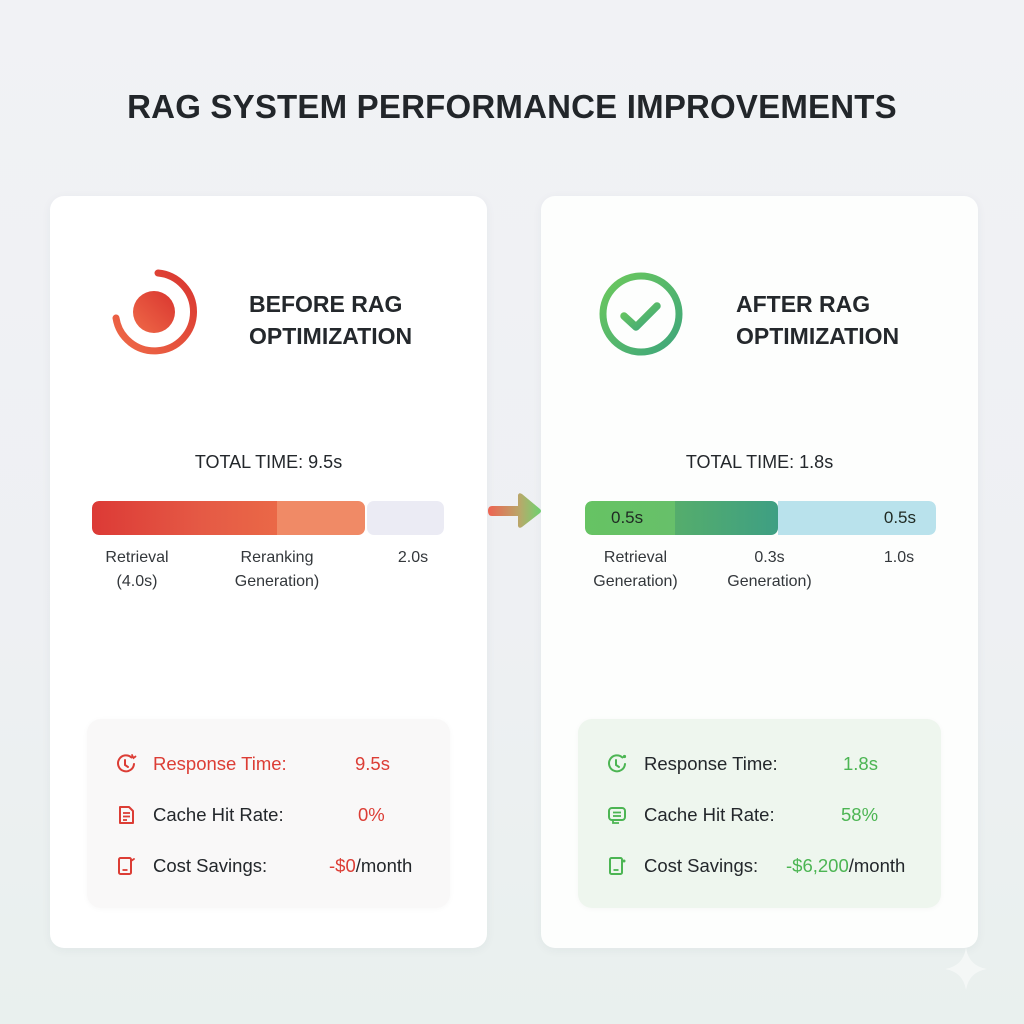  I want to click on metric-response-time: Response Time: 1.8s, so click(759, 764).